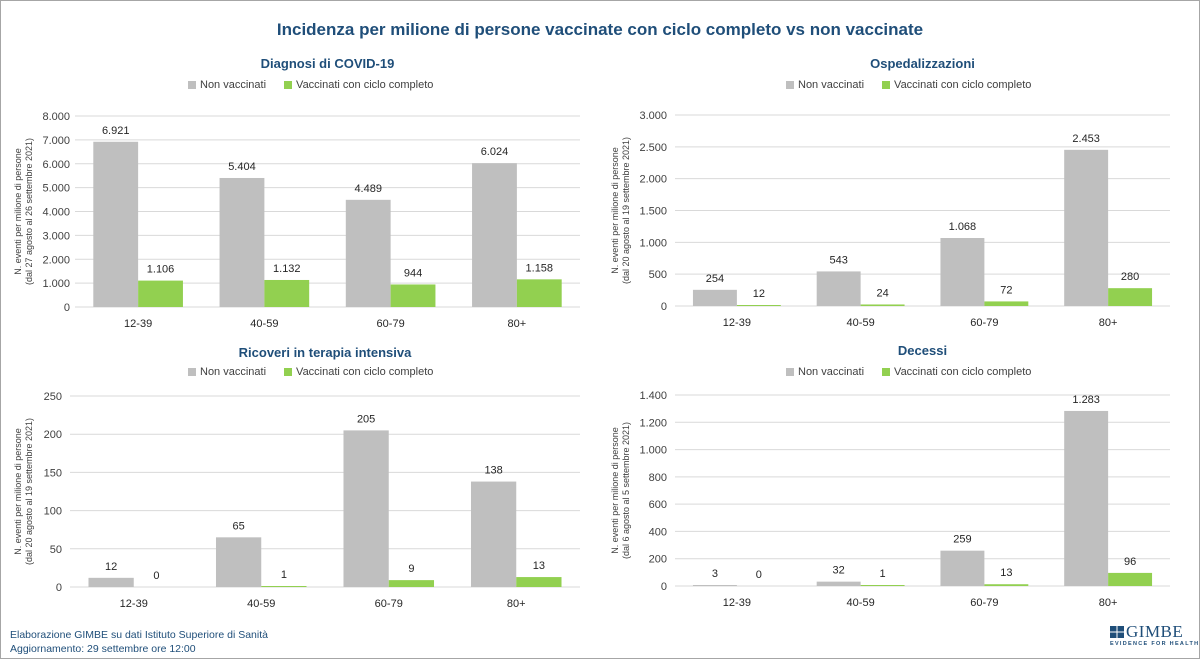 Image resolution: width=1200 pixels, height=659 pixels. What do you see at coordinates (658, 505) in the screenshot?
I see `y-tick-label: 600` at bounding box center [658, 505].